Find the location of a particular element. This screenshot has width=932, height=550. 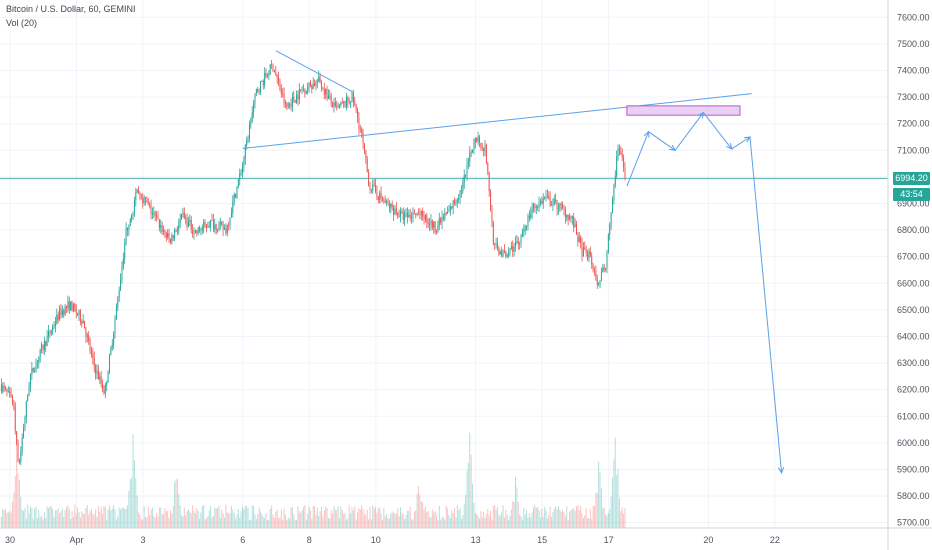

volume-legend: Vol (20) is located at coordinates (22, 23).